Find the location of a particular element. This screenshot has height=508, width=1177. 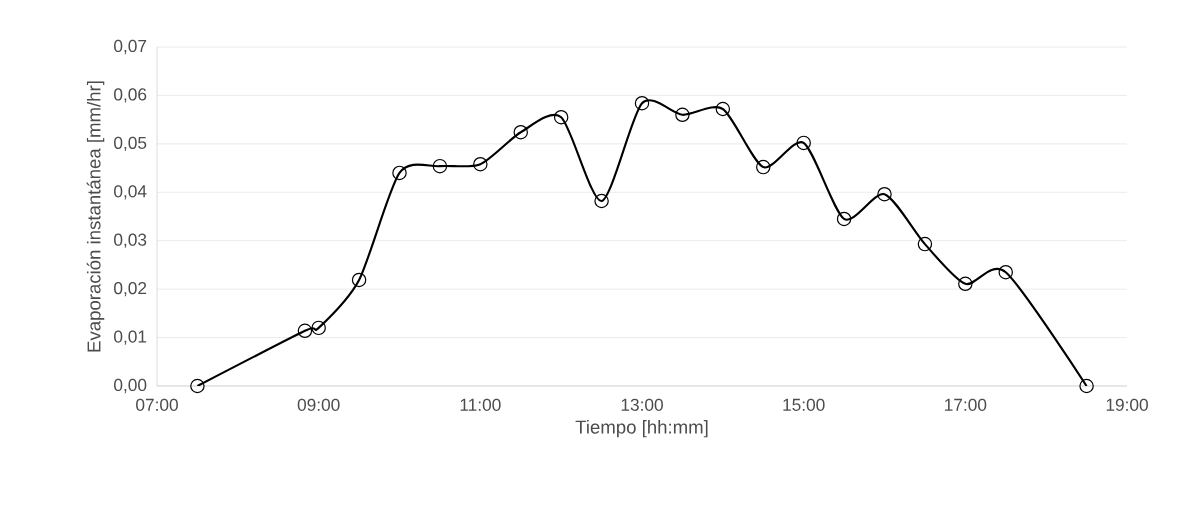

y-tick-label: 0,00 is located at coordinates (130, 386).